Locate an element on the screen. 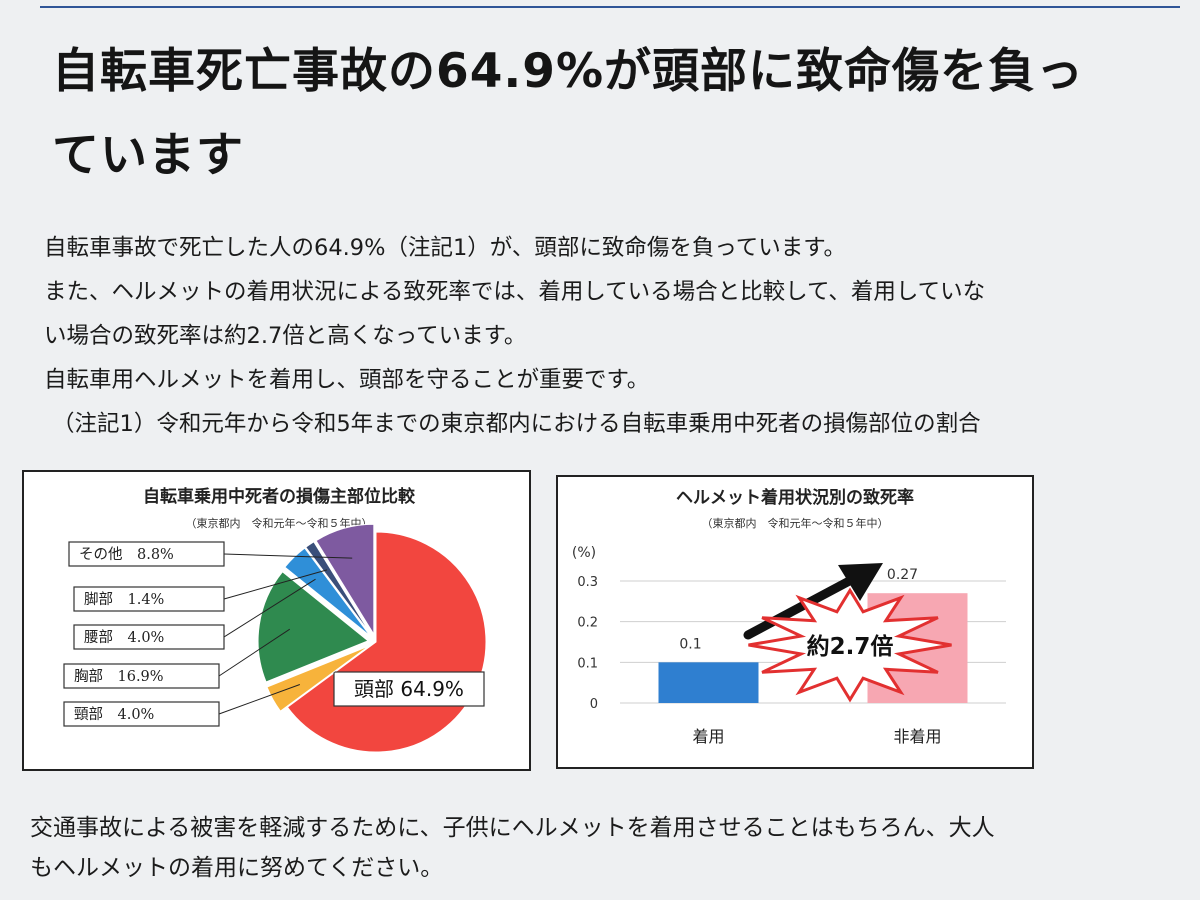 The height and width of the screenshot is (900, 1200). bar-y-tick: 0 is located at coordinates (594, 704).